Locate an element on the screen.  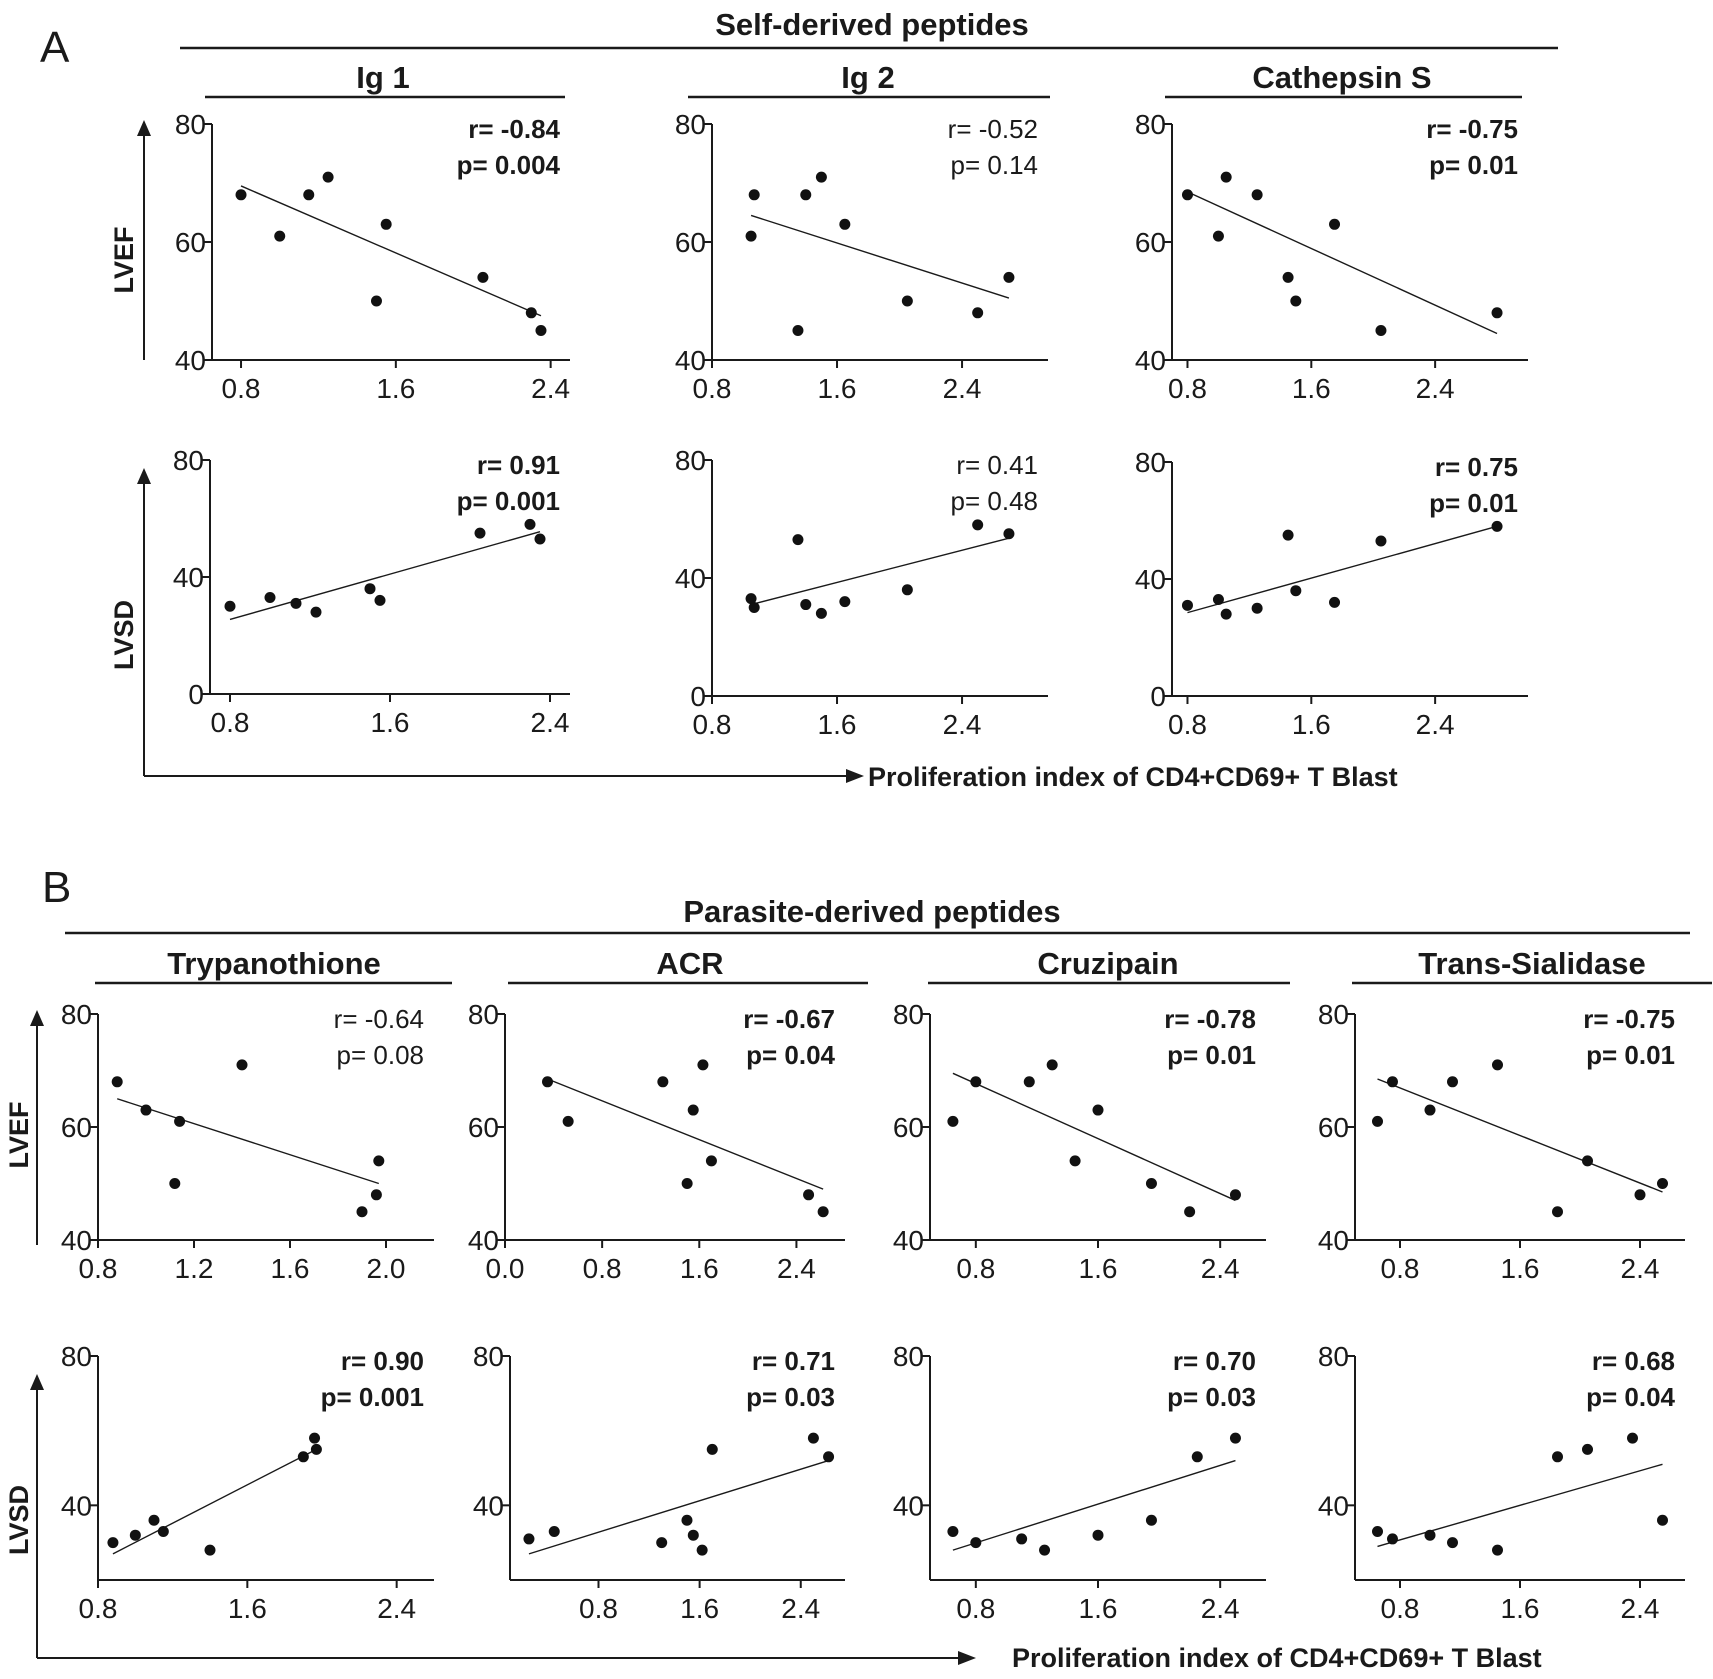
b-acr-lvef-x-tick-label: 1.6 is located at coordinates (699, 1268).